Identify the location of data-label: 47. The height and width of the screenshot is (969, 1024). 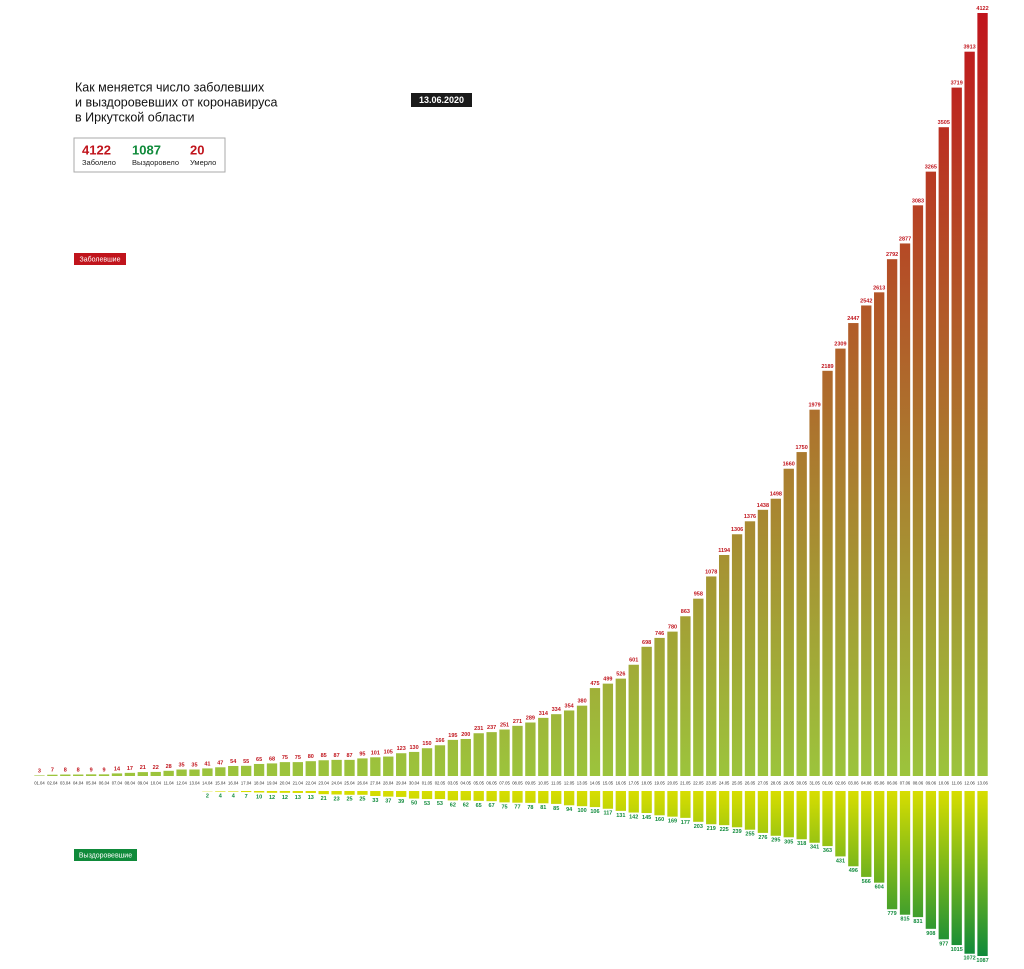
(220, 763).